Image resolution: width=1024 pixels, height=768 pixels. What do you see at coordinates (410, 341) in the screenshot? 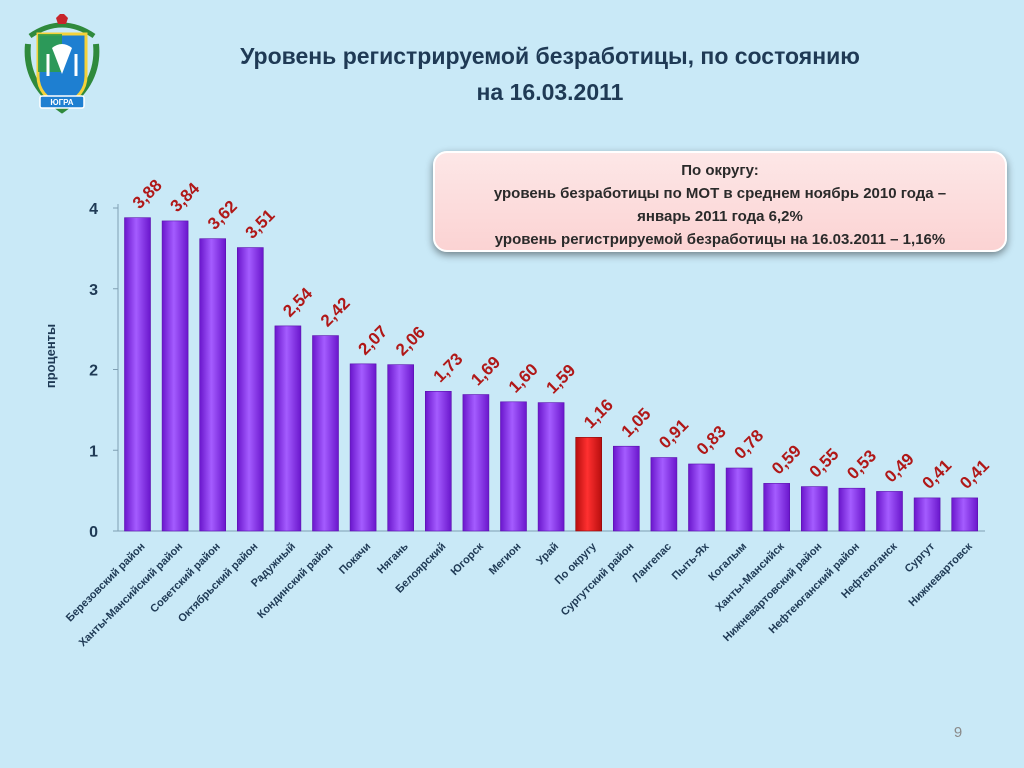
I see `value-label: 2,06` at bounding box center [410, 341].